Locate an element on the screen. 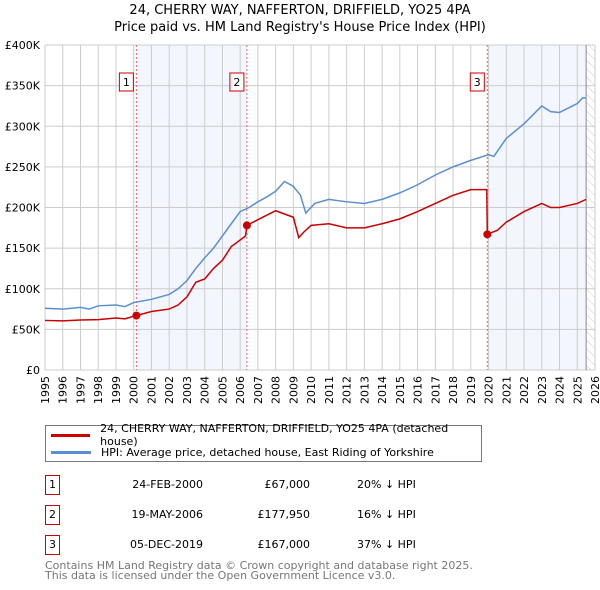  x-tick-label: 2003 is located at coordinates (187, 390).